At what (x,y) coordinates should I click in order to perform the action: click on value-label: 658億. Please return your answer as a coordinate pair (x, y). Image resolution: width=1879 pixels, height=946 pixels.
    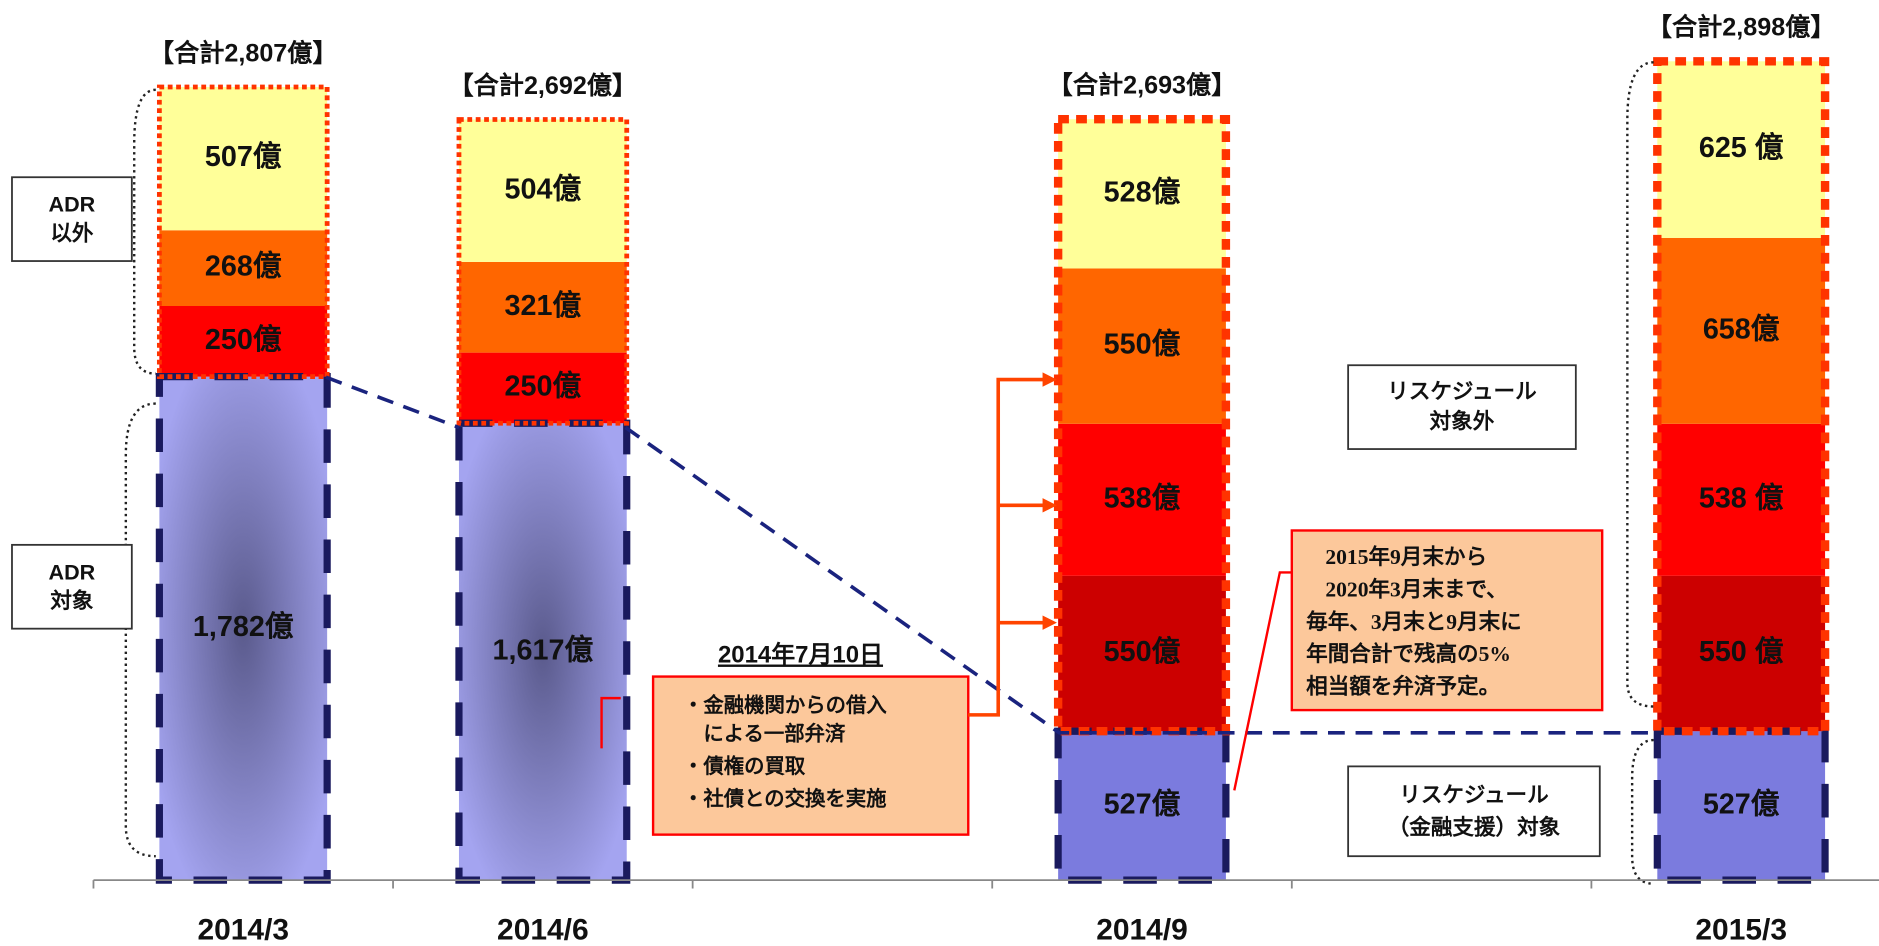
    Looking at the image, I should click on (1741, 329).